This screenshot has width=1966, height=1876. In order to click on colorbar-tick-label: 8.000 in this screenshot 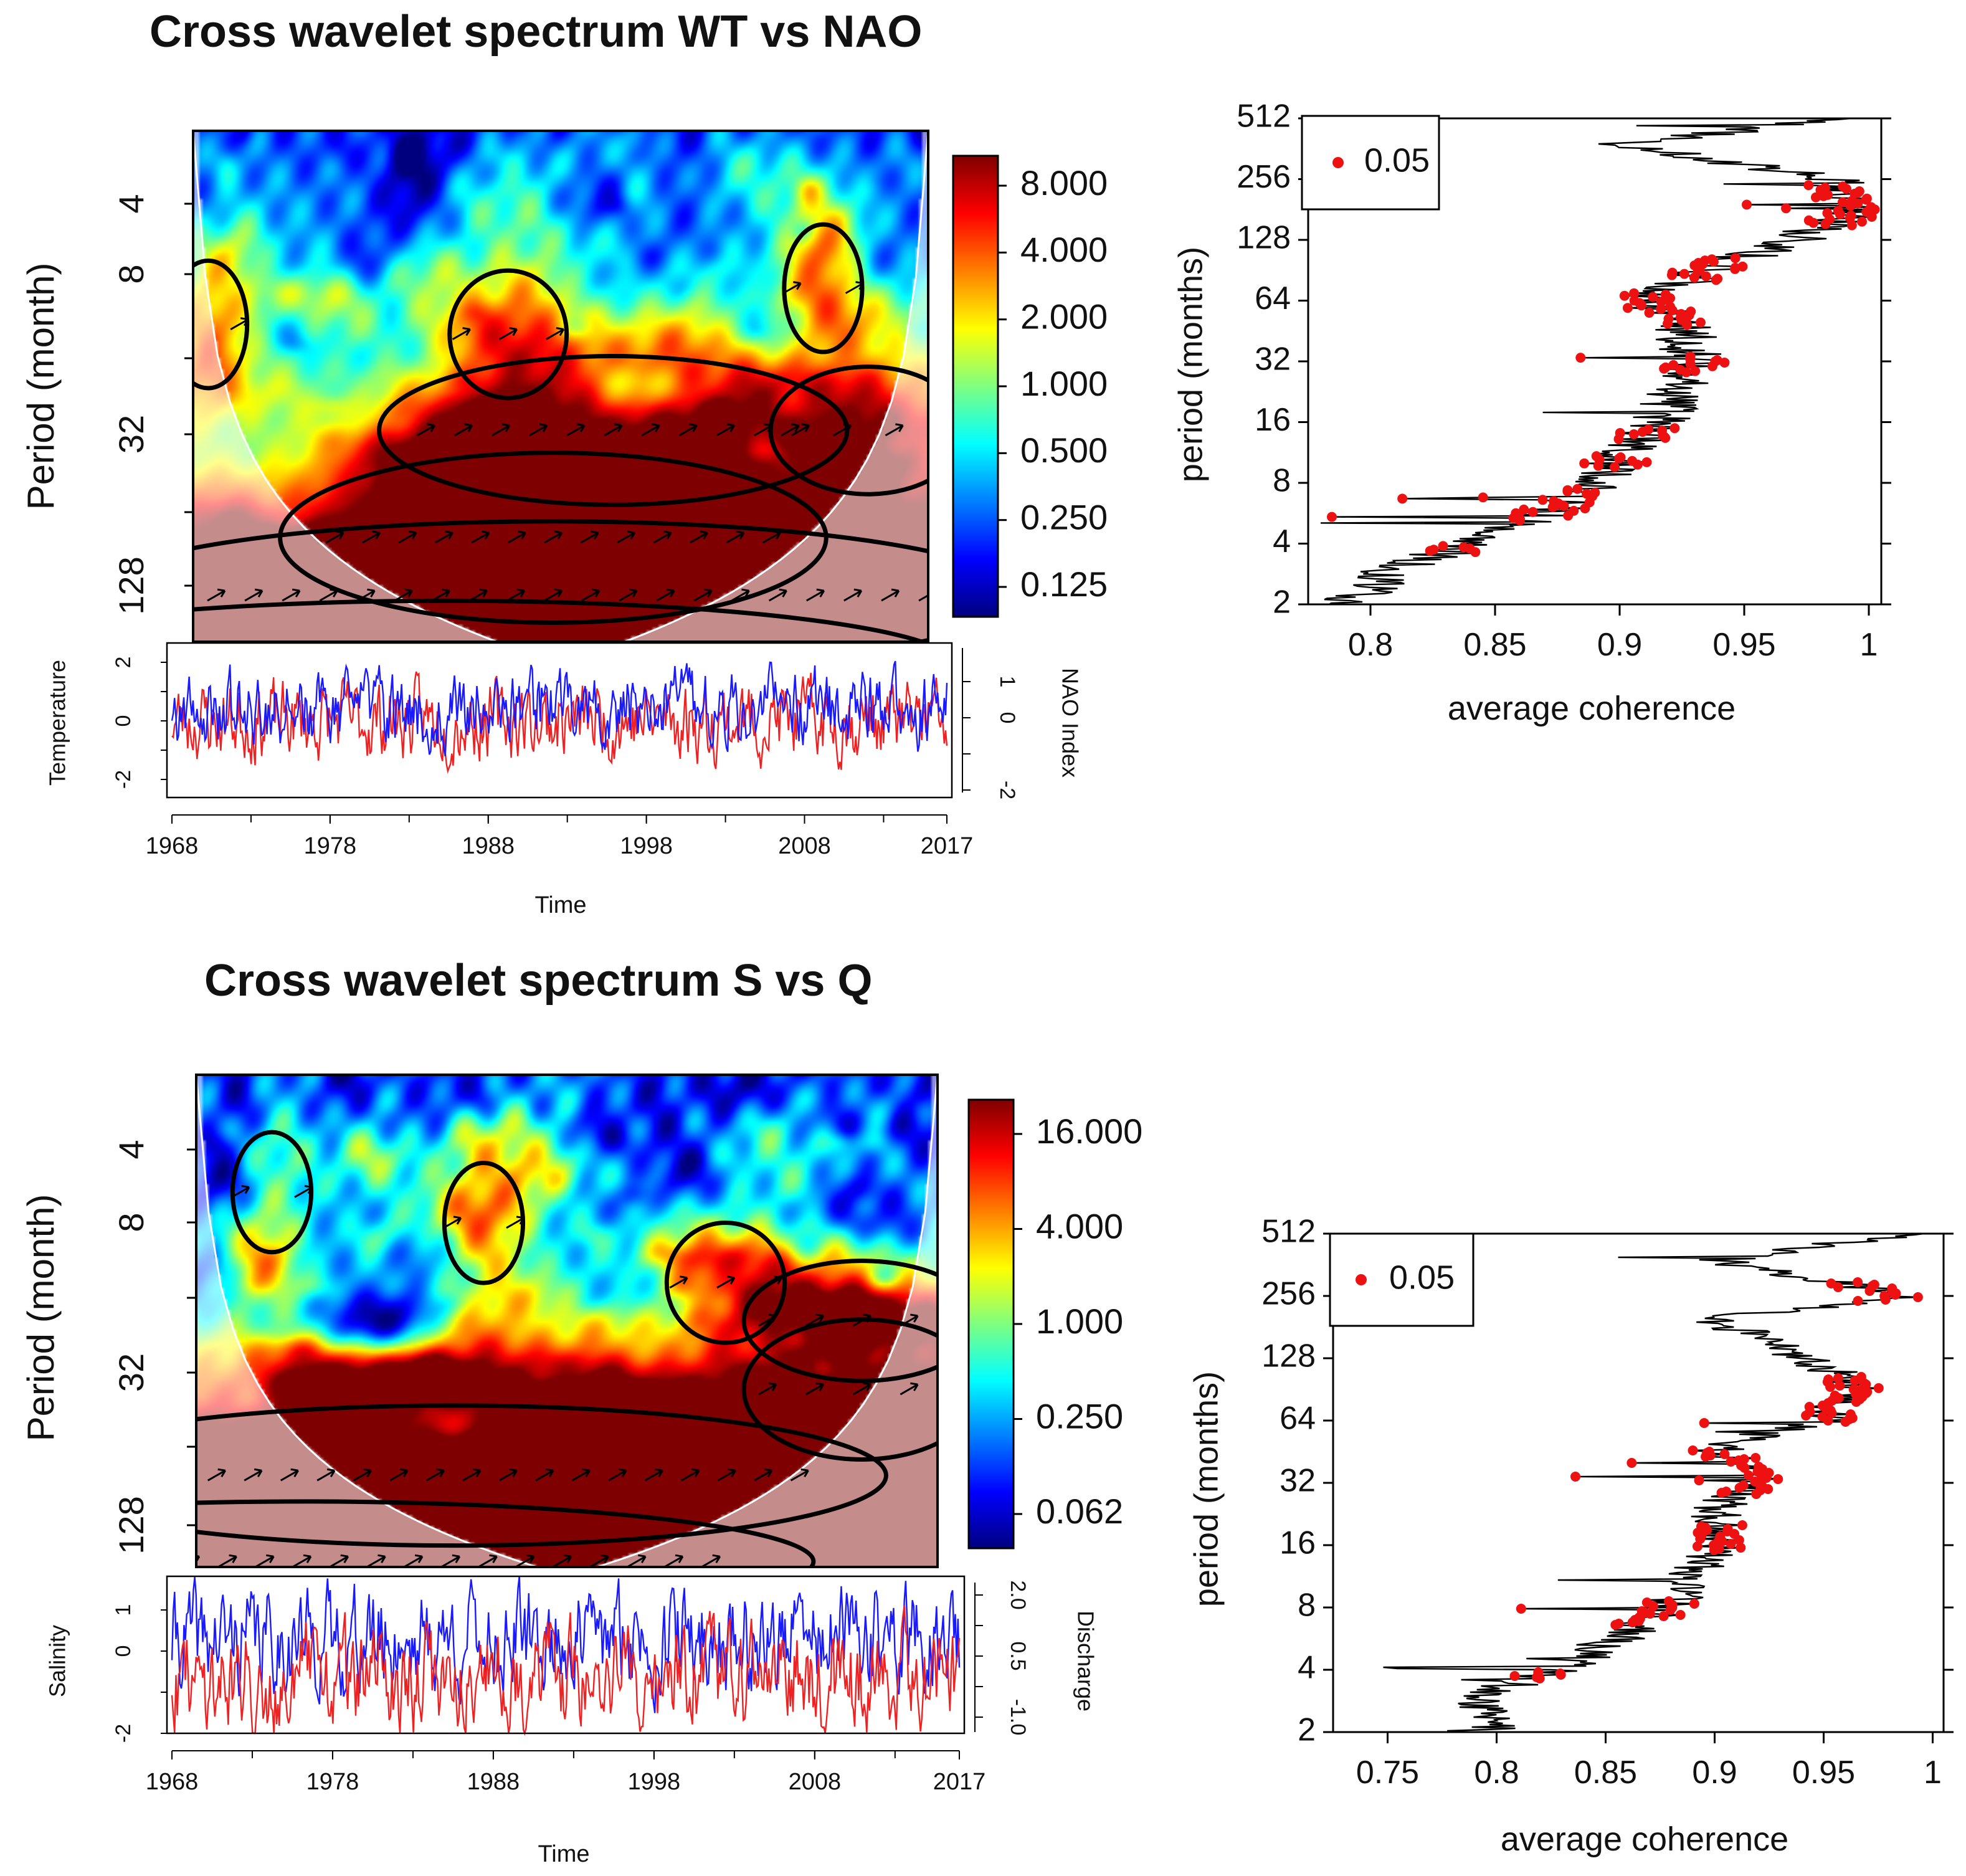, I will do `click(1064, 182)`.